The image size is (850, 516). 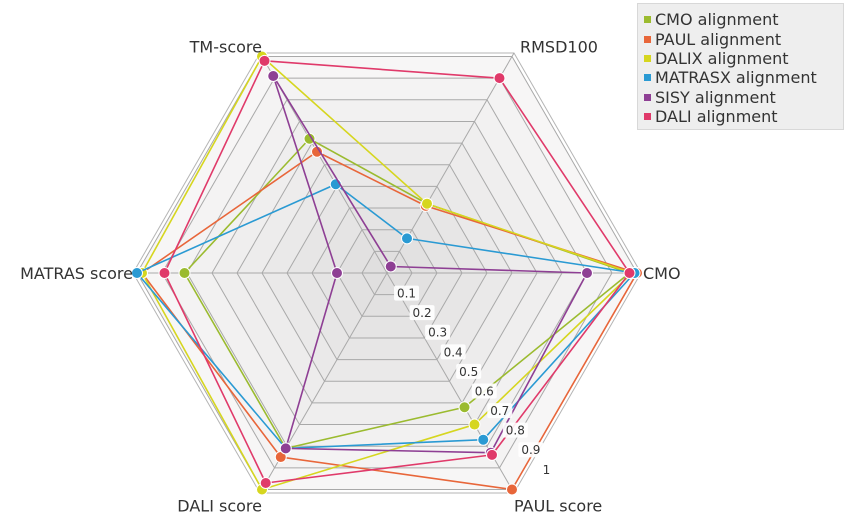 I want to click on legend-label: SISY alignment, so click(x=715, y=97).